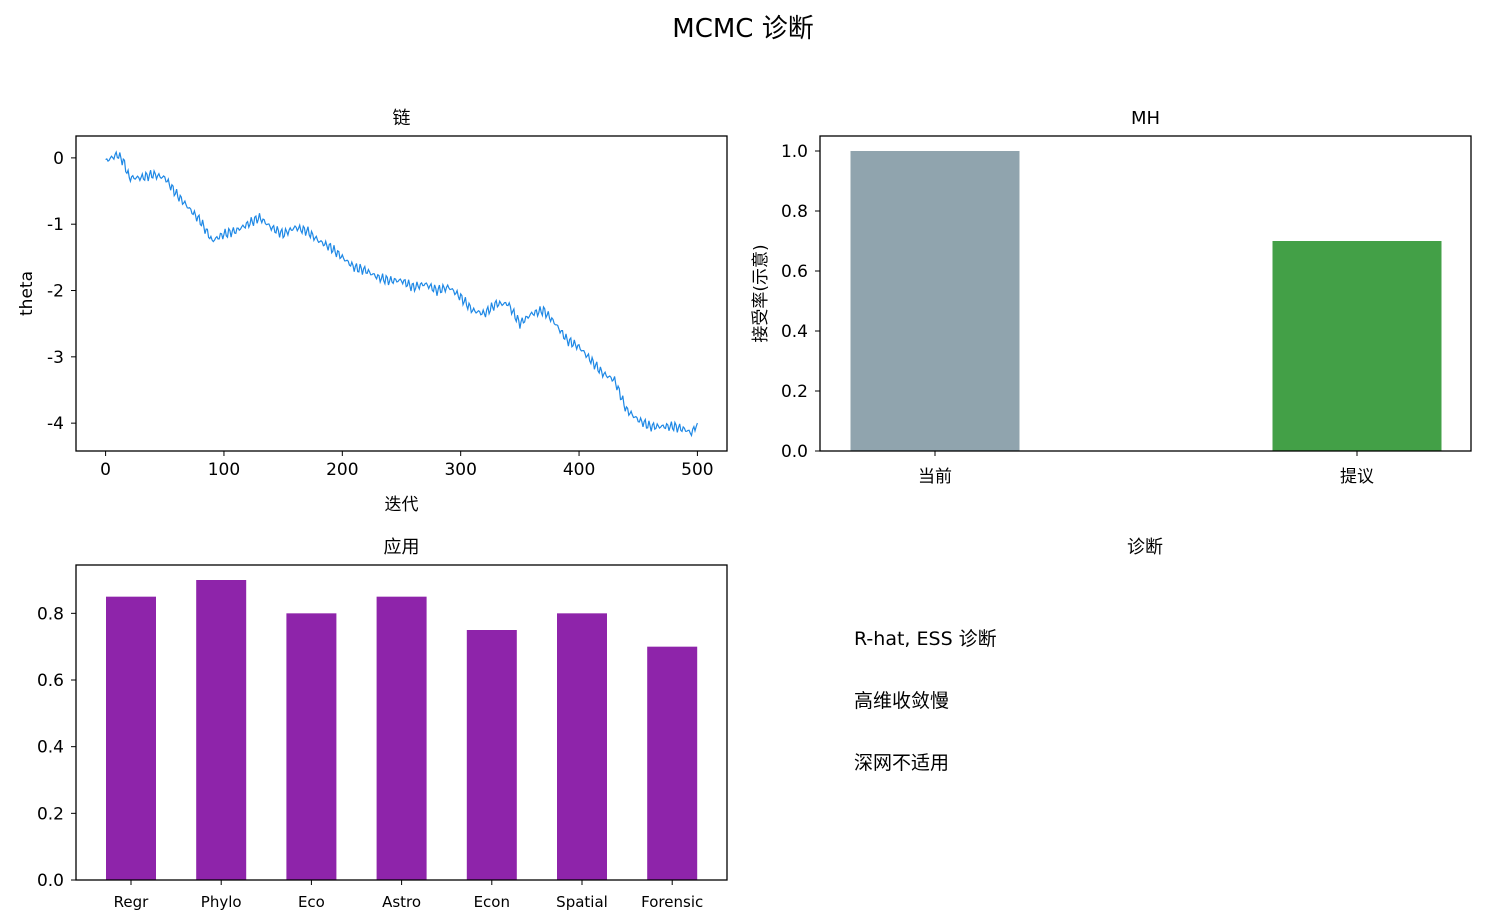 The width and height of the screenshot is (1486, 924). I want to click on mh-panel-title: MH, so click(1145, 118).